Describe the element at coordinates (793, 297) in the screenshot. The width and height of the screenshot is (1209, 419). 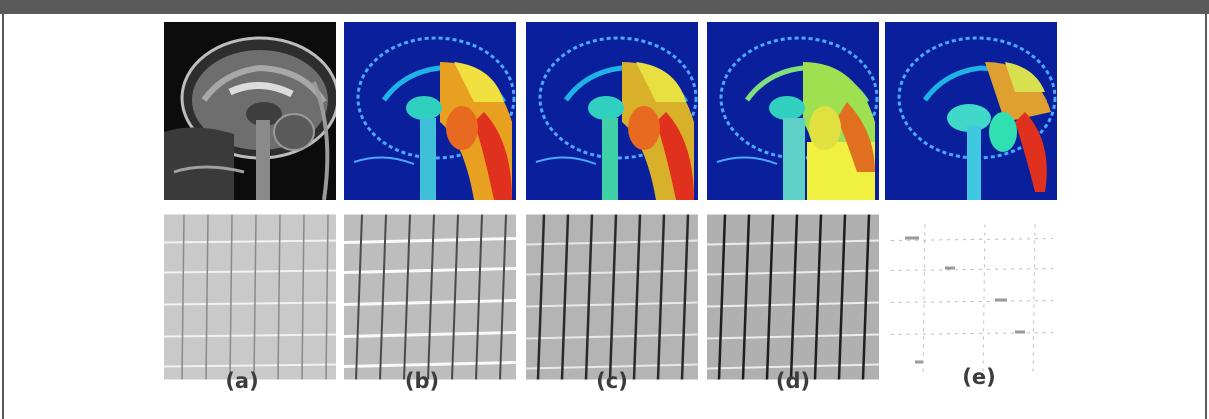
I see `panel-d-brick-grayscale` at that location.